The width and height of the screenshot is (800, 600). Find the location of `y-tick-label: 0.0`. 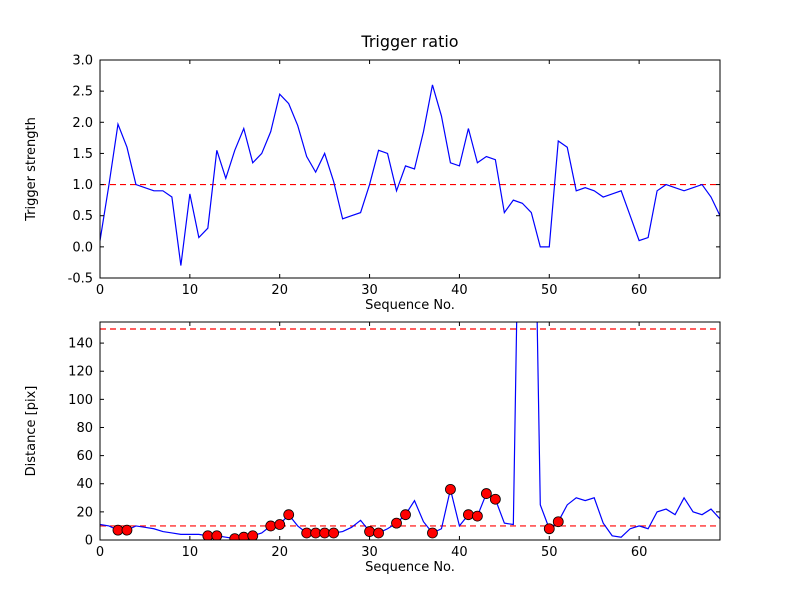

y-tick-label: 0.0 is located at coordinates (82, 247).